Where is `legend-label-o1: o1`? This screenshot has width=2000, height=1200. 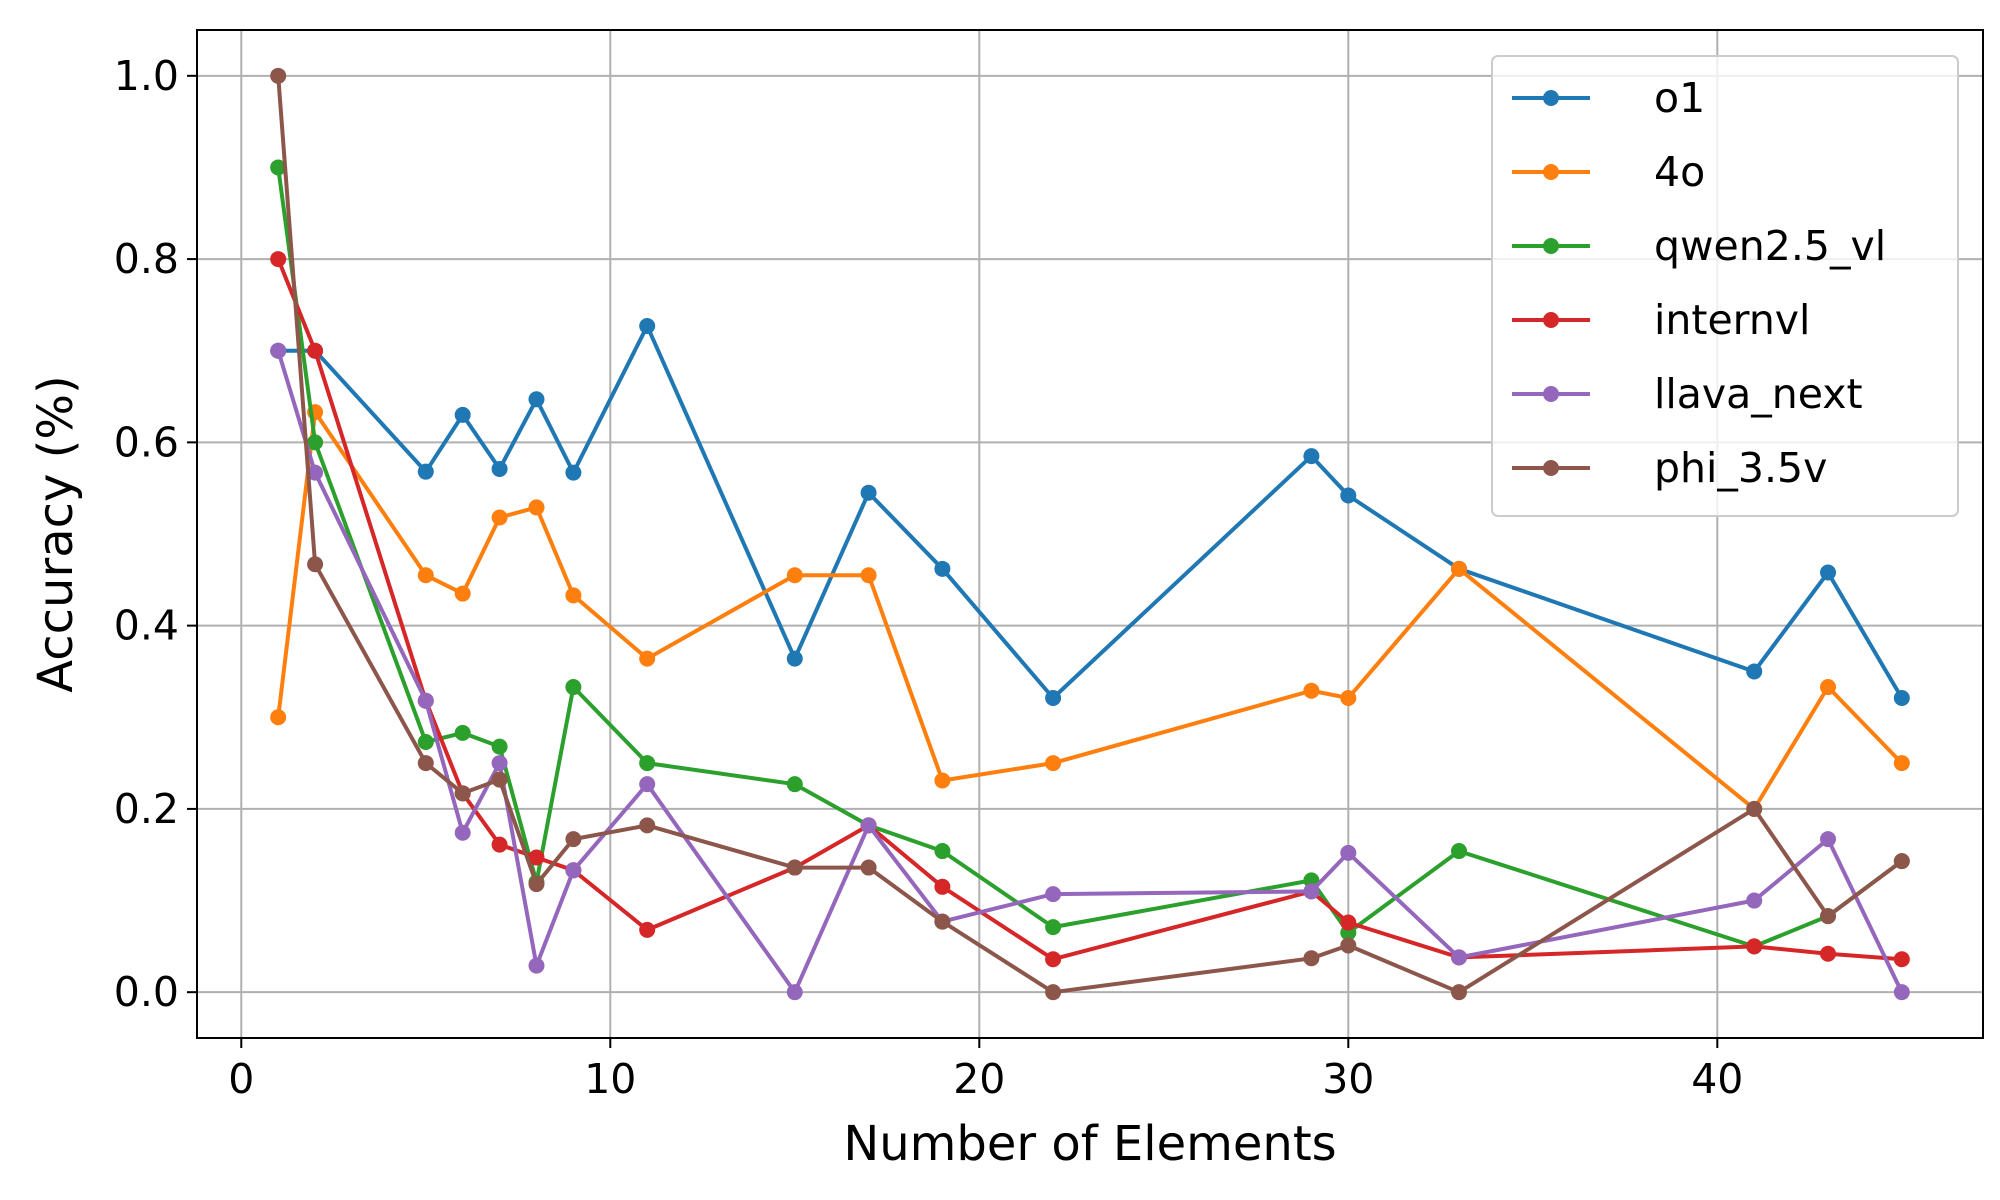
legend-label-o1: o1 is located at coordinates (1679, 98).